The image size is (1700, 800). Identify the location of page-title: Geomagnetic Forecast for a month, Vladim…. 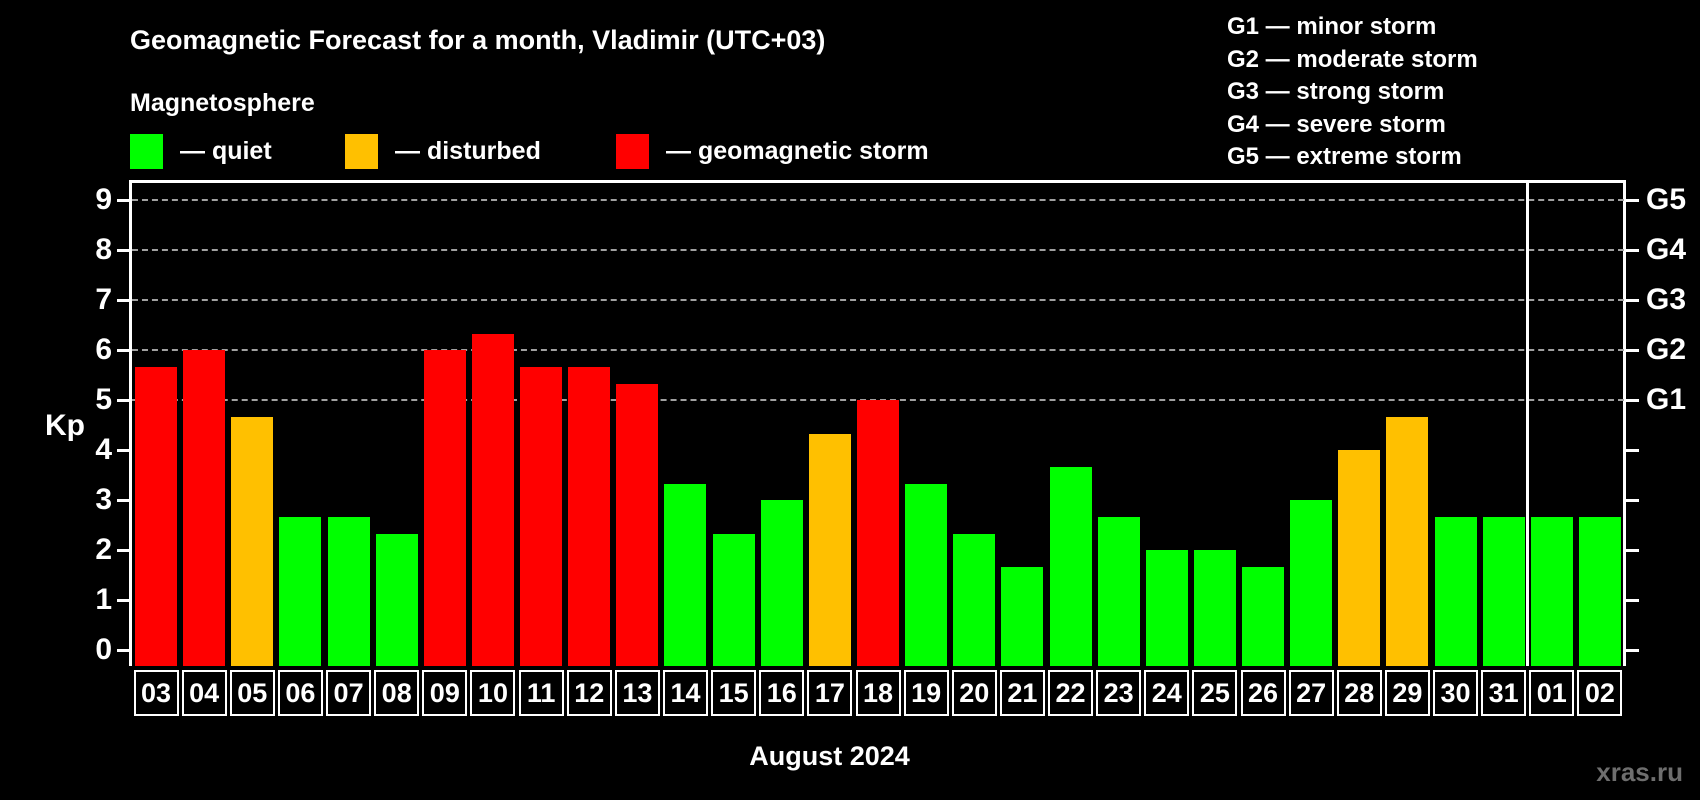
(478, 40).